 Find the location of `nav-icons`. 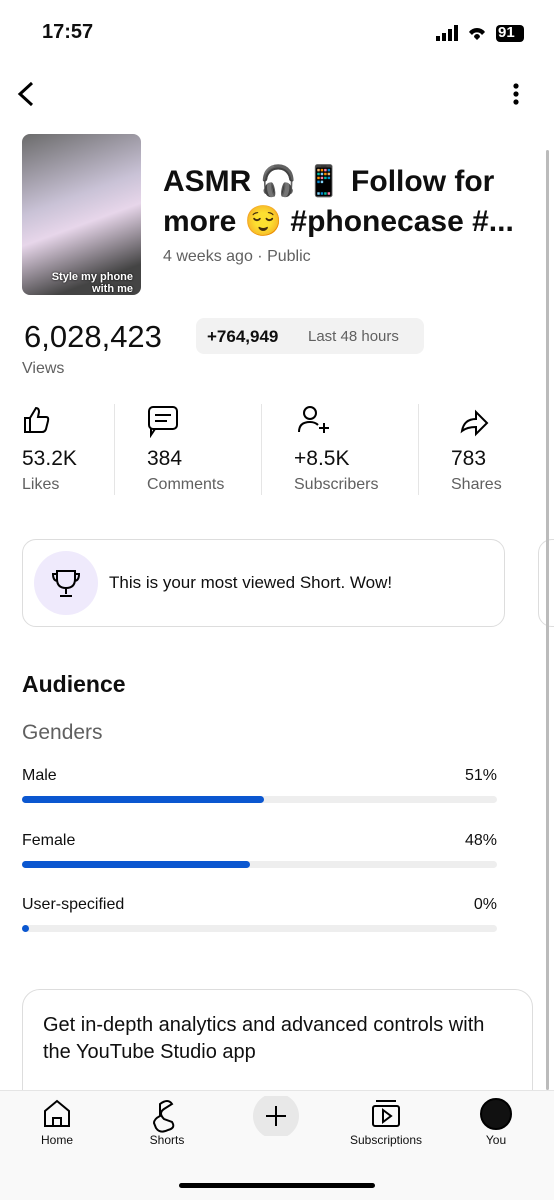

nav-icons is located at coordinates (277, 1116).